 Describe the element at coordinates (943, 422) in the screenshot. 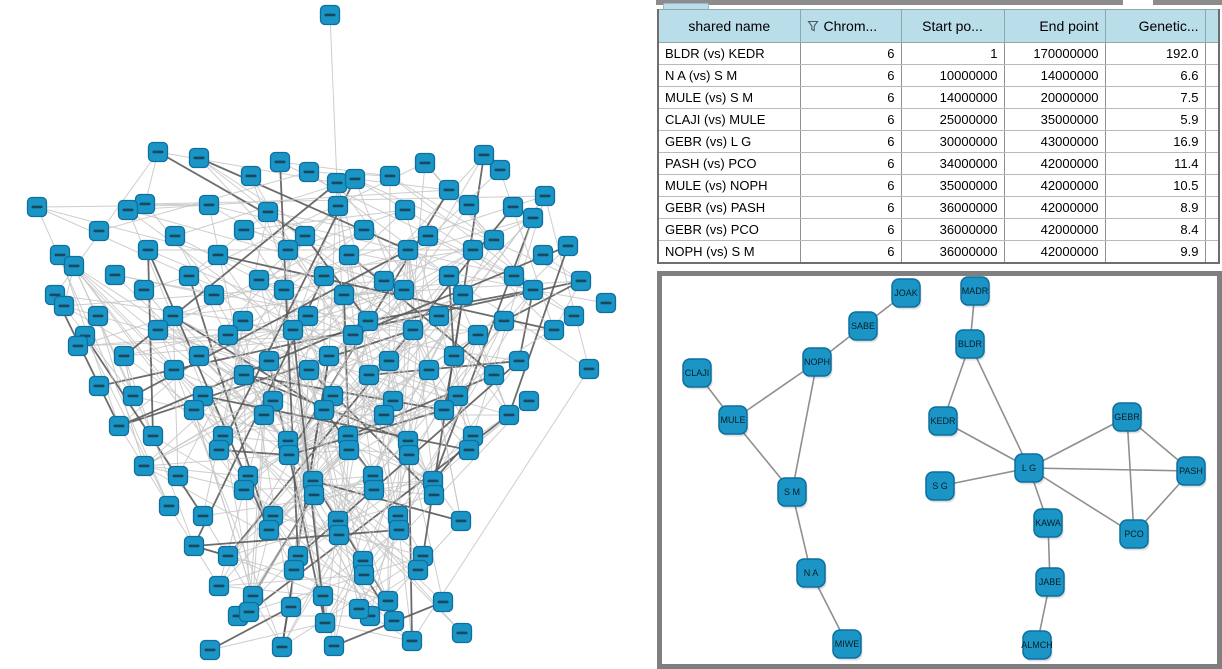

I see `subnetwork-node-kedr: KEDR` at that location.